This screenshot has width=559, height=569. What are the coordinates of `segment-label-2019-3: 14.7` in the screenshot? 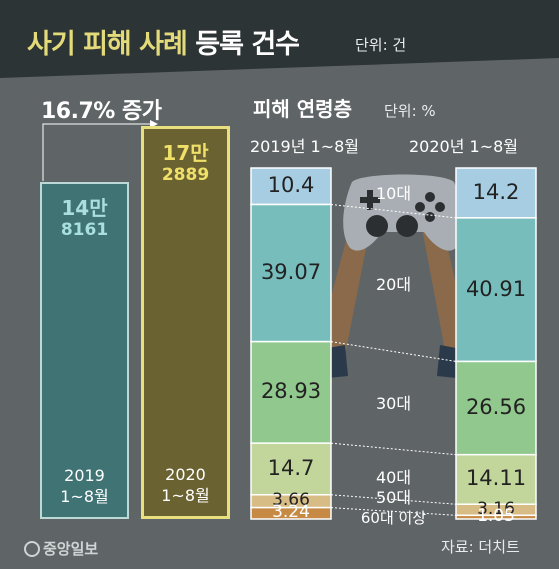 It's located at (291, 467).